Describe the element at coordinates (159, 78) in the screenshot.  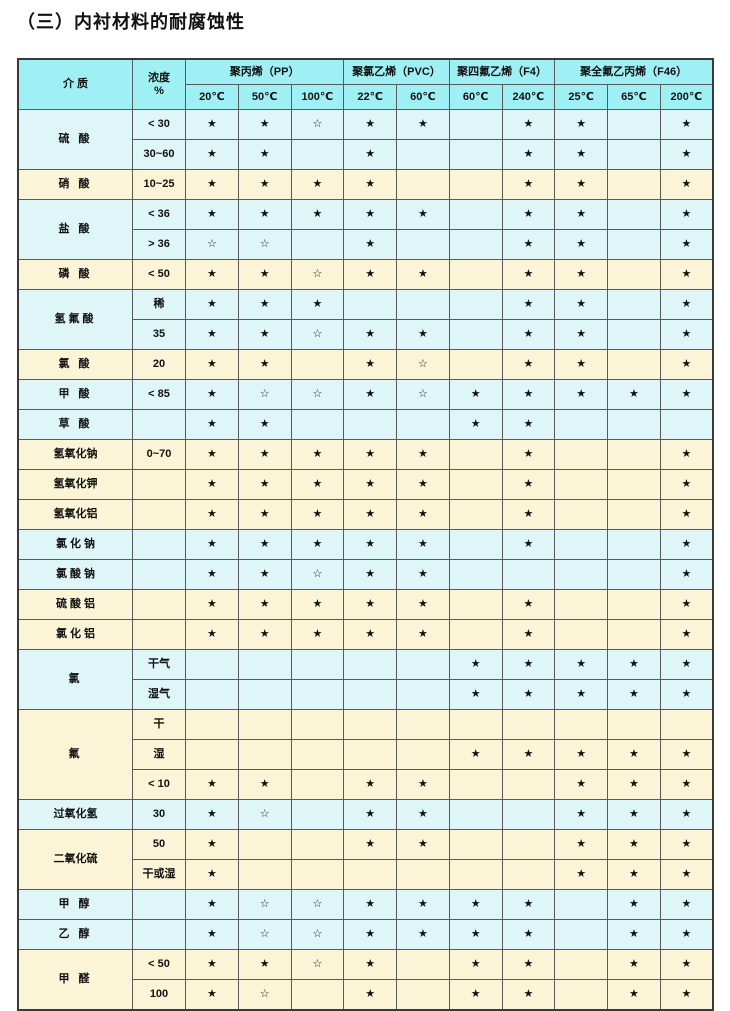
I see `header-concentration-line1: 浓度` at that location.